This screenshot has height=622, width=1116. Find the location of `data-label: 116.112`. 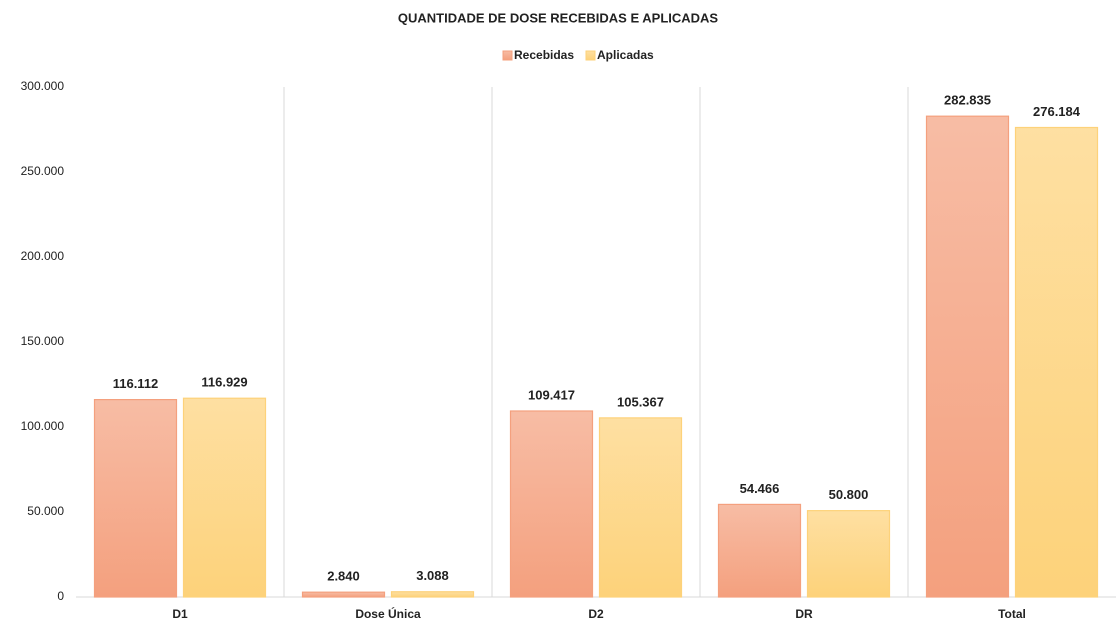

data-label: 116.112 is located at coordinates (136, 383).